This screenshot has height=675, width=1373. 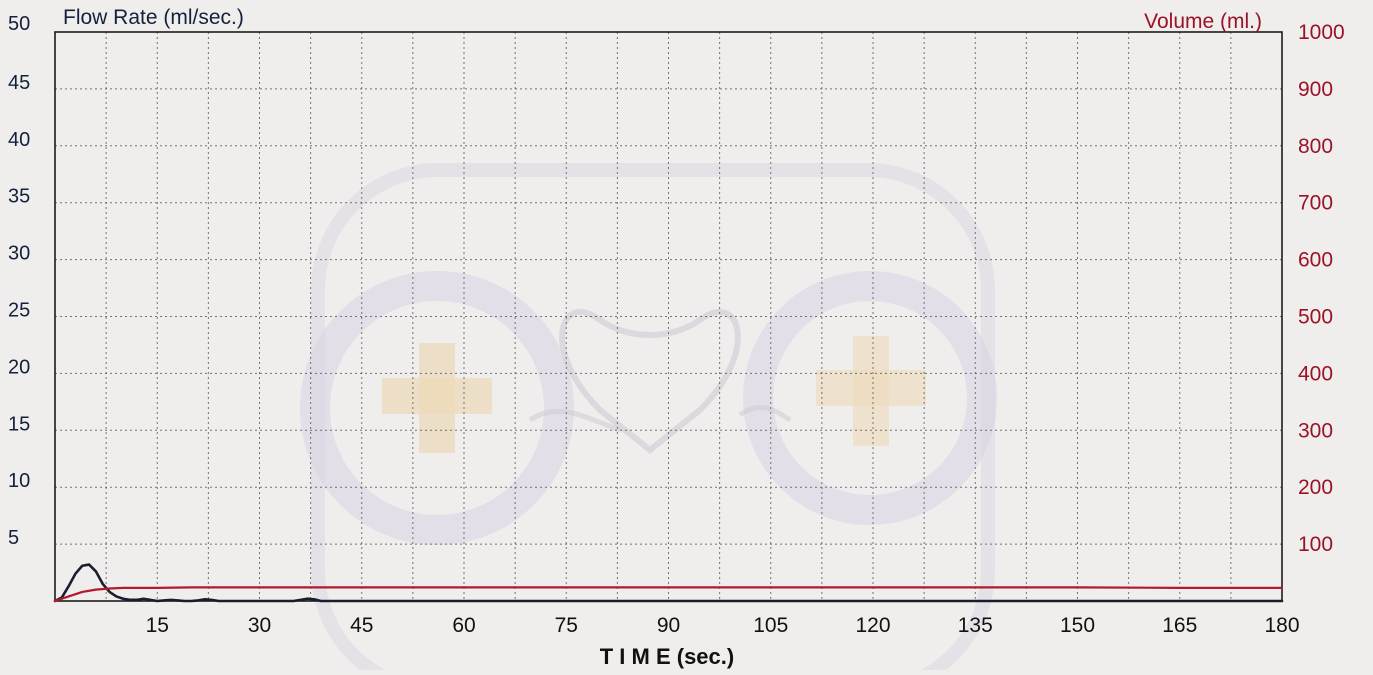 What do you see at coordinates (19, 424) in the screenshot?
I see `left-tick-label: 15` at bounding box center [19, 424].